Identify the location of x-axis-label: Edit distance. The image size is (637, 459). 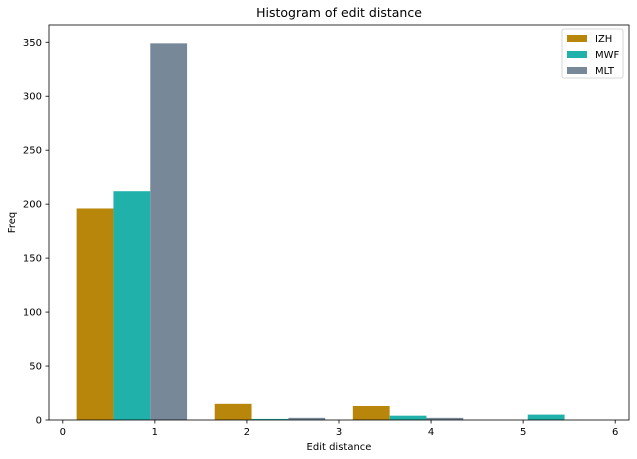
(339, 447).